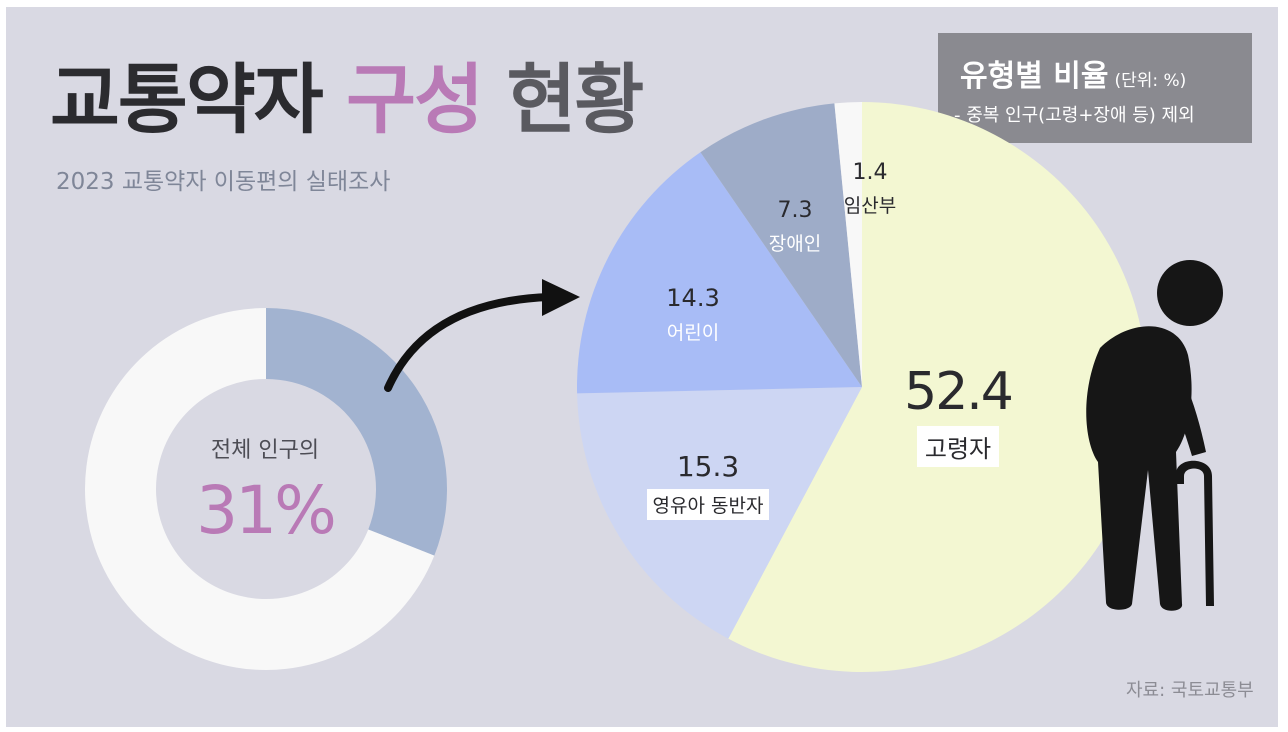  I want to click on donut-value: 31%, so click(266, 510).